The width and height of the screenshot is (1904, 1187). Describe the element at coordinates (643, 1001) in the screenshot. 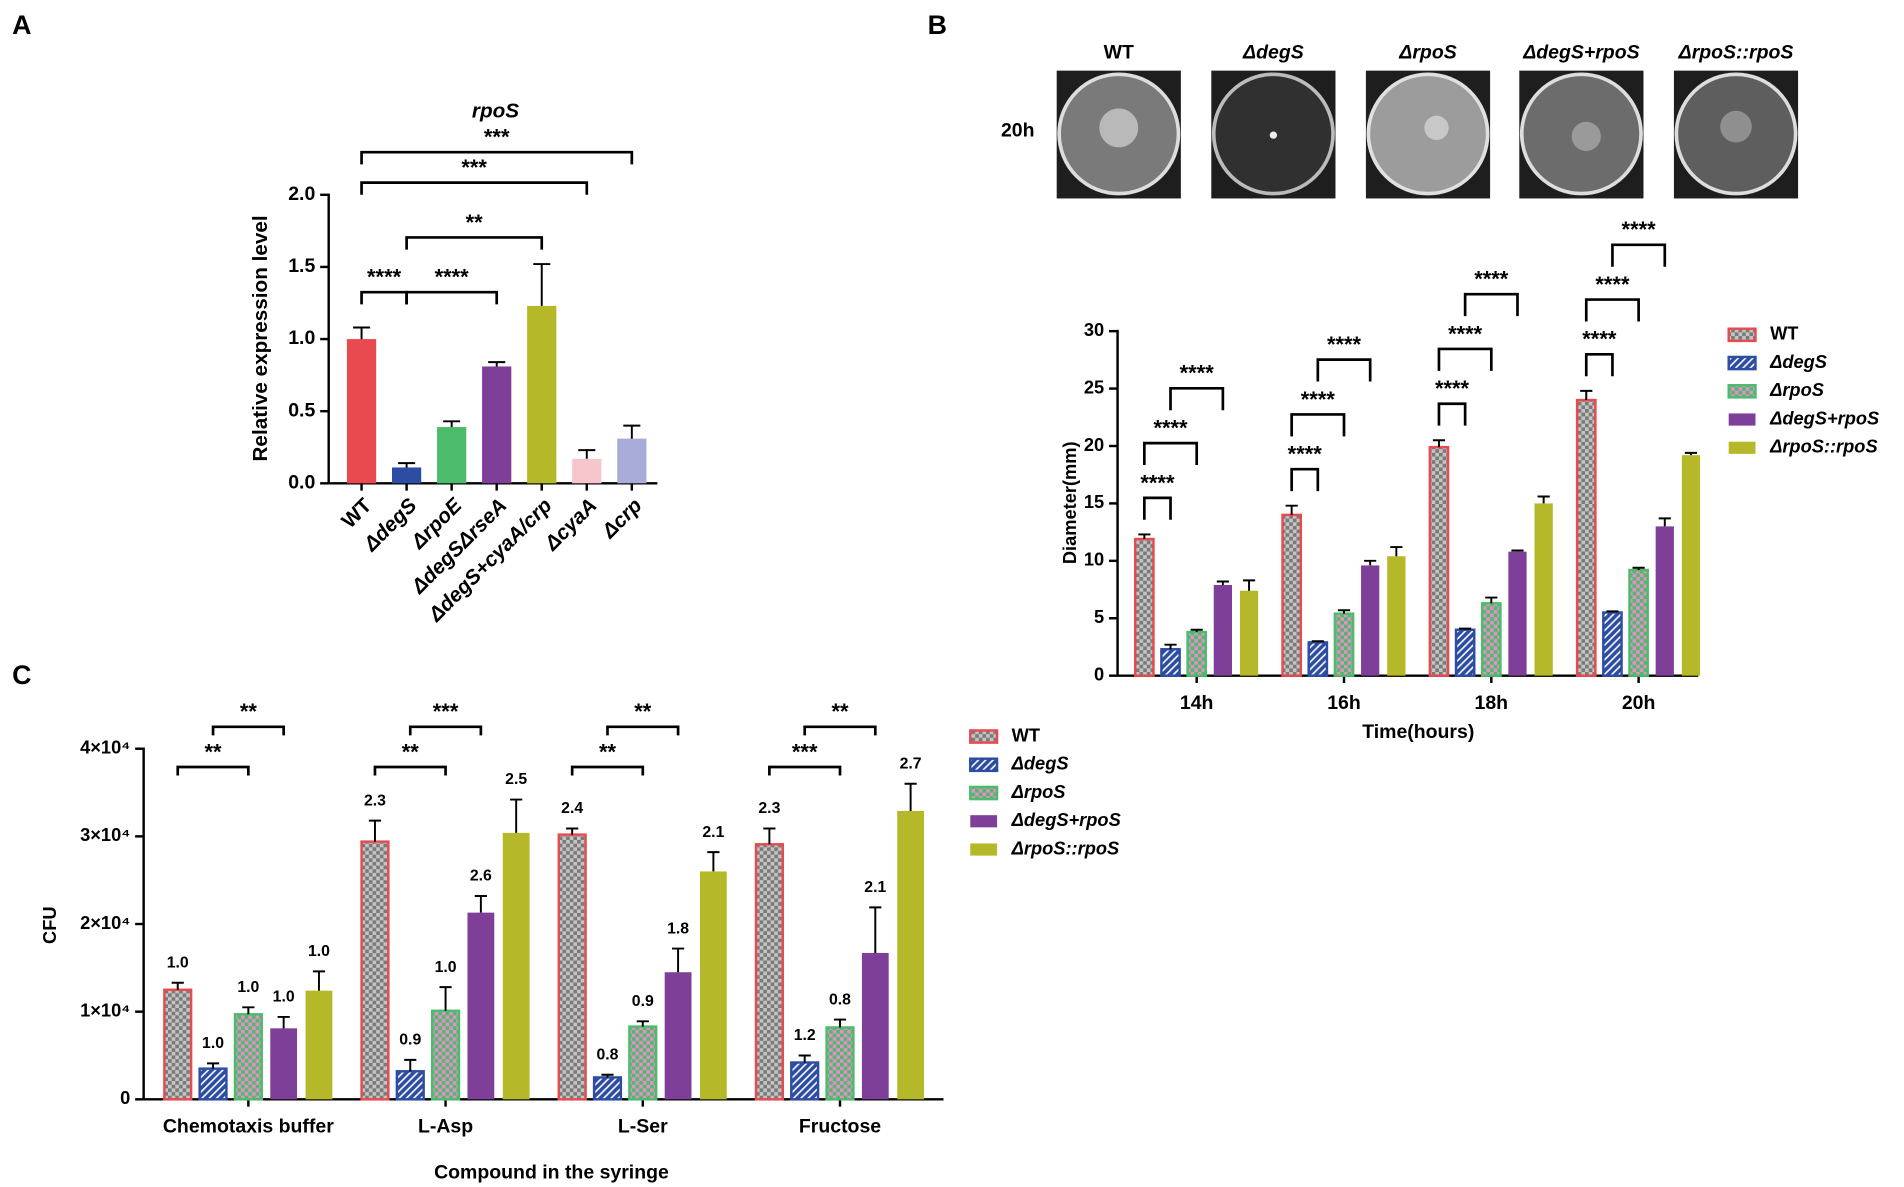

I see `bar-label: 0.9` at that location.